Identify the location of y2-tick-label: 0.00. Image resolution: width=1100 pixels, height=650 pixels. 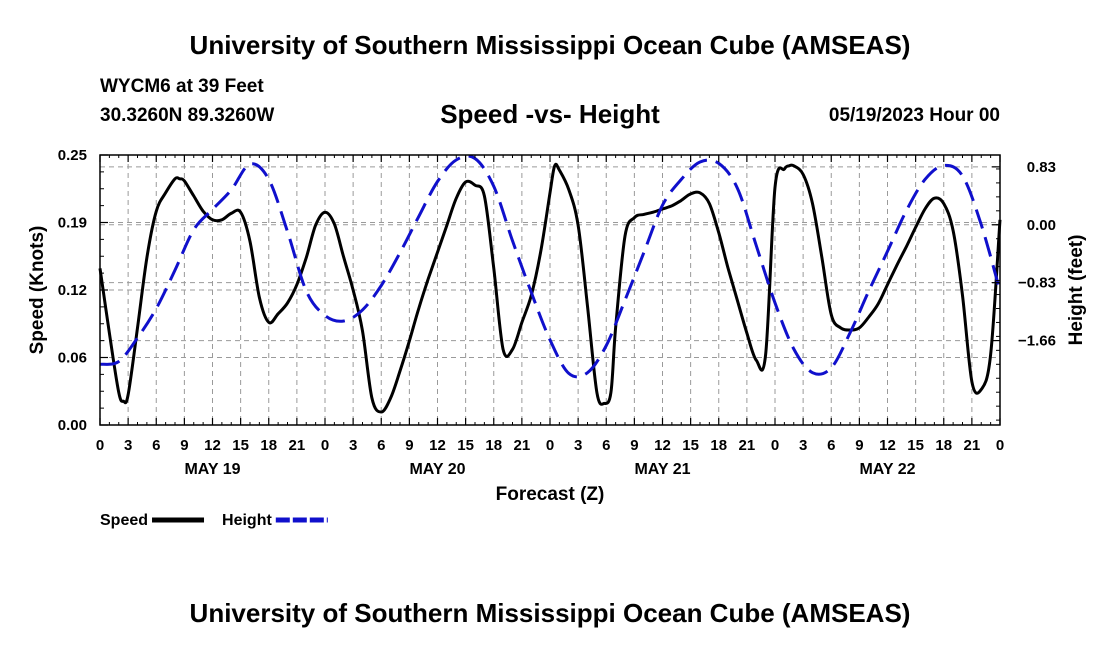
(1041, 225).